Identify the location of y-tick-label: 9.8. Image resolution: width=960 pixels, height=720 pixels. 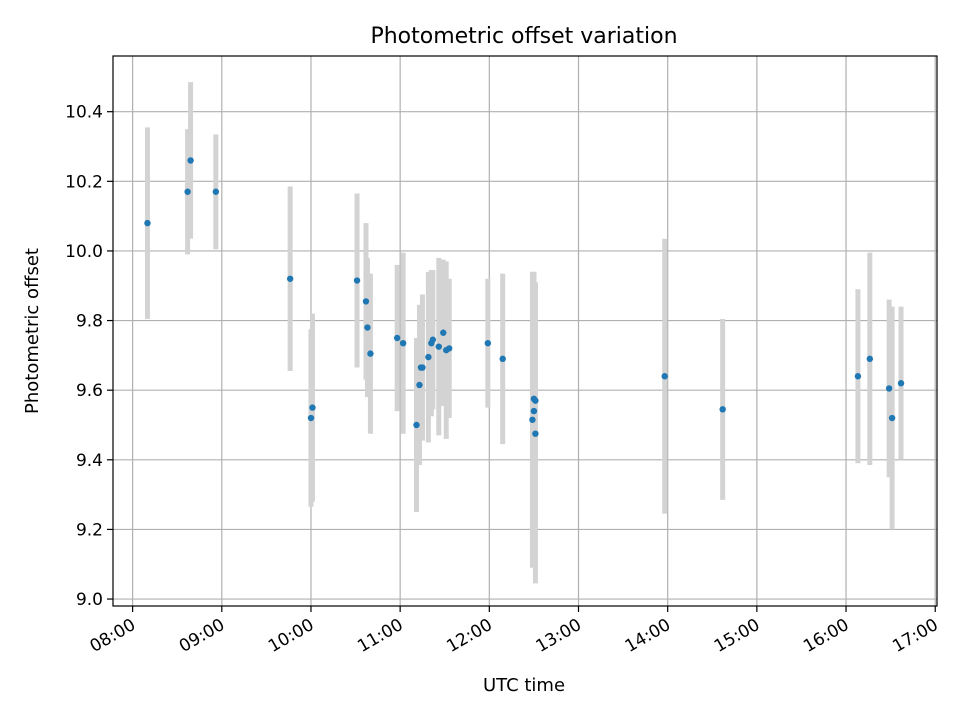
(89, 322).